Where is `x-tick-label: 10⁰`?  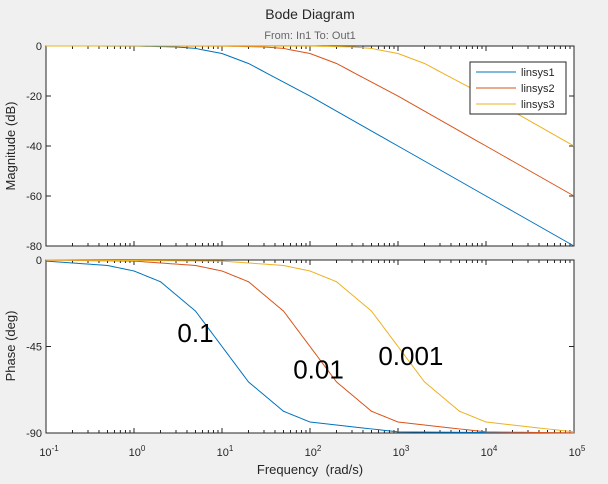 x-tick-label: 10⁰ is located at coordinates (137, 451).